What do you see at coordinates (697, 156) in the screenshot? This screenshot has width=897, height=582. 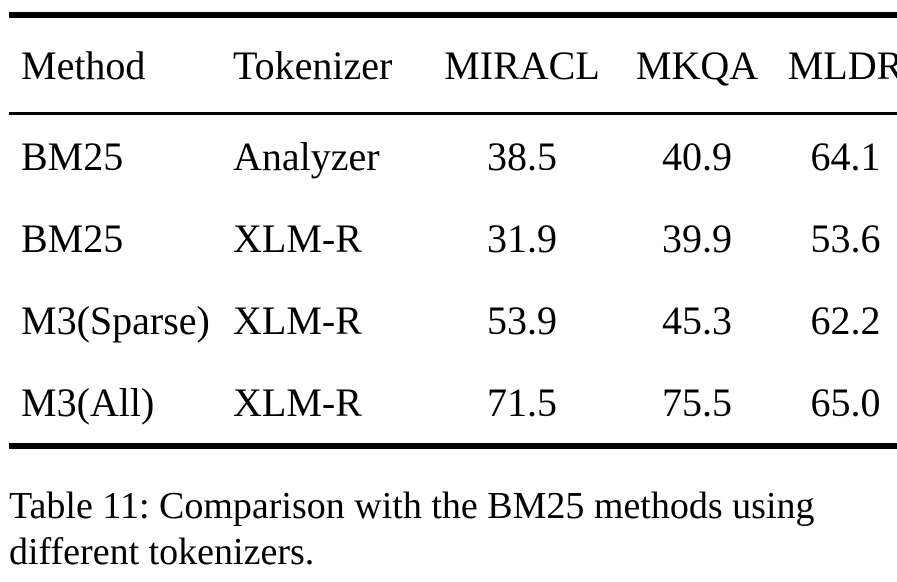 I see `cell-mkqa: 40.9` at bounding box center [697, 156].